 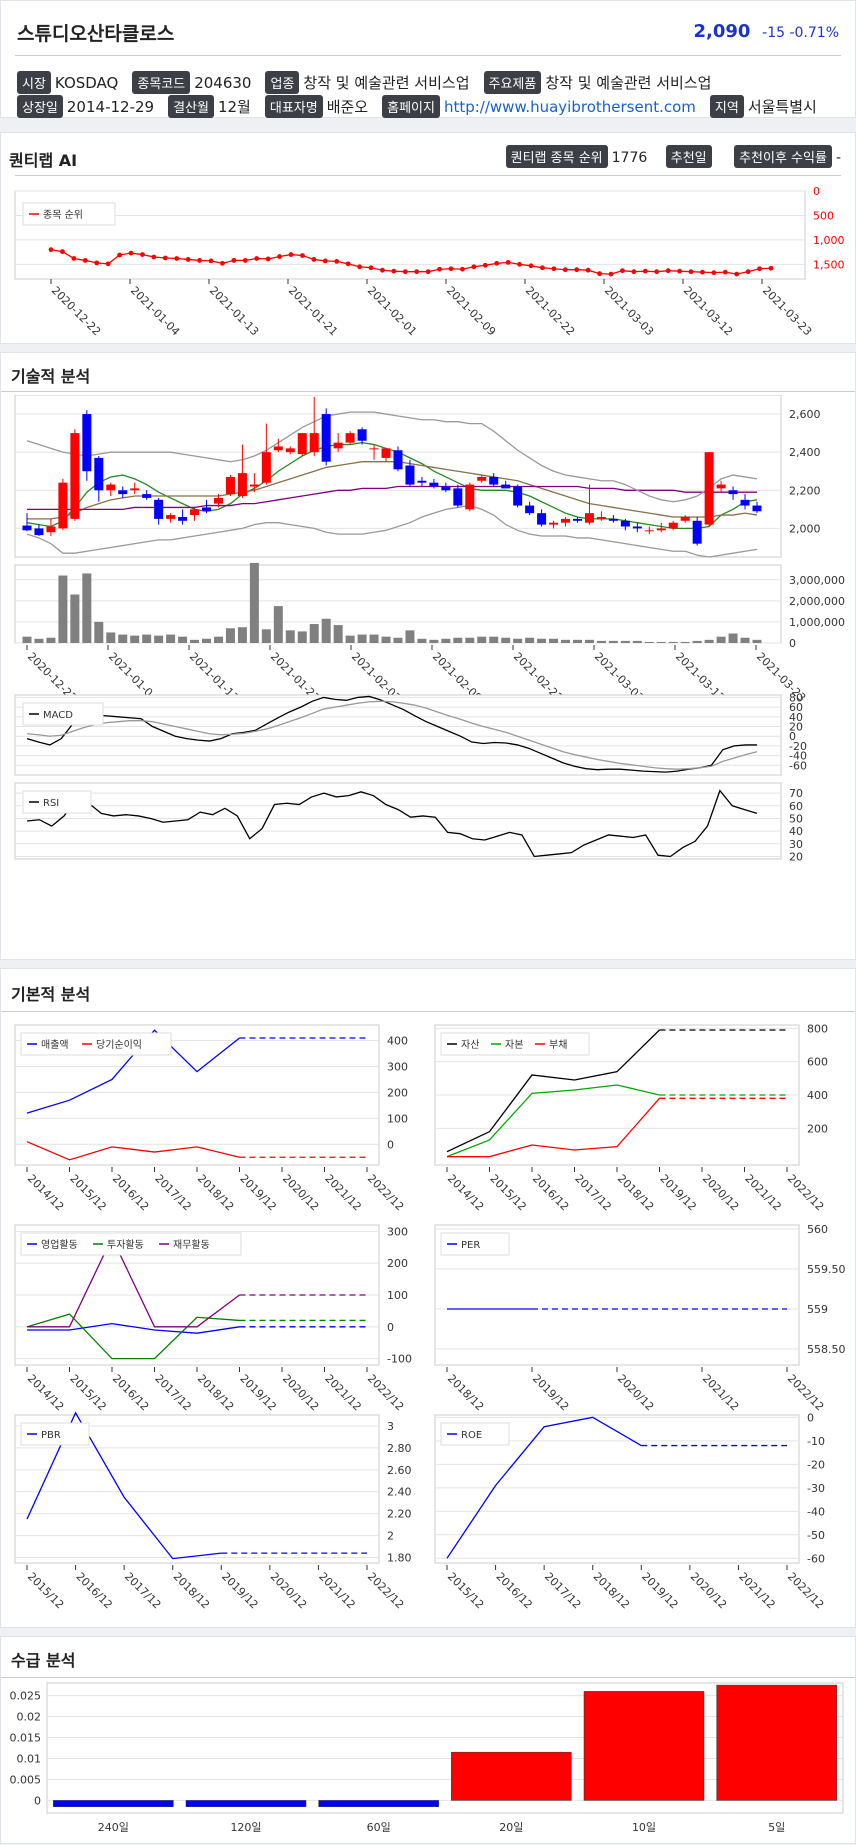 I want to click on y-tick-label: 559.50, so click(x=826, y=1269).